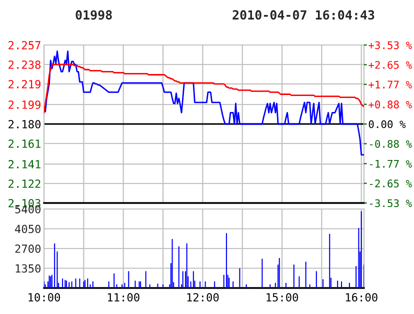 This screenshot has height=314, width=414. I want to click on y-tick-label: 2.238, so click(24, 64).